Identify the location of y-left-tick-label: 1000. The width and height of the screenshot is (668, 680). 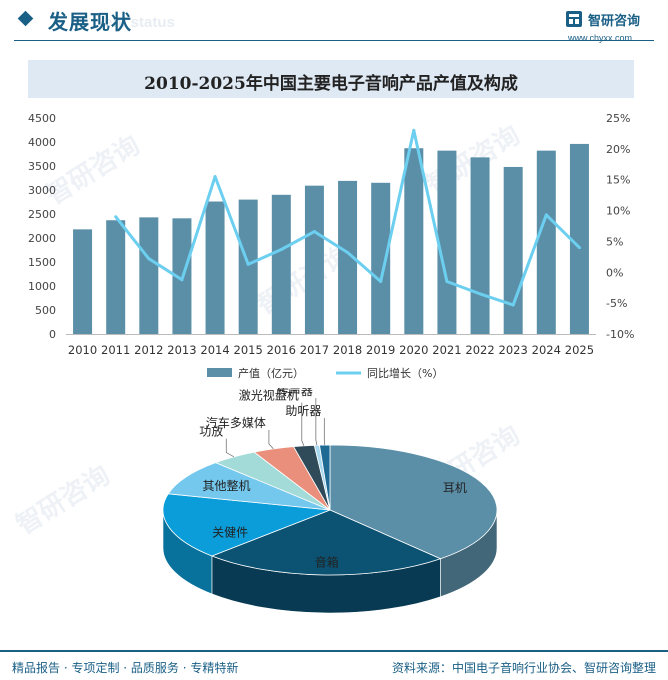
(42, 286).